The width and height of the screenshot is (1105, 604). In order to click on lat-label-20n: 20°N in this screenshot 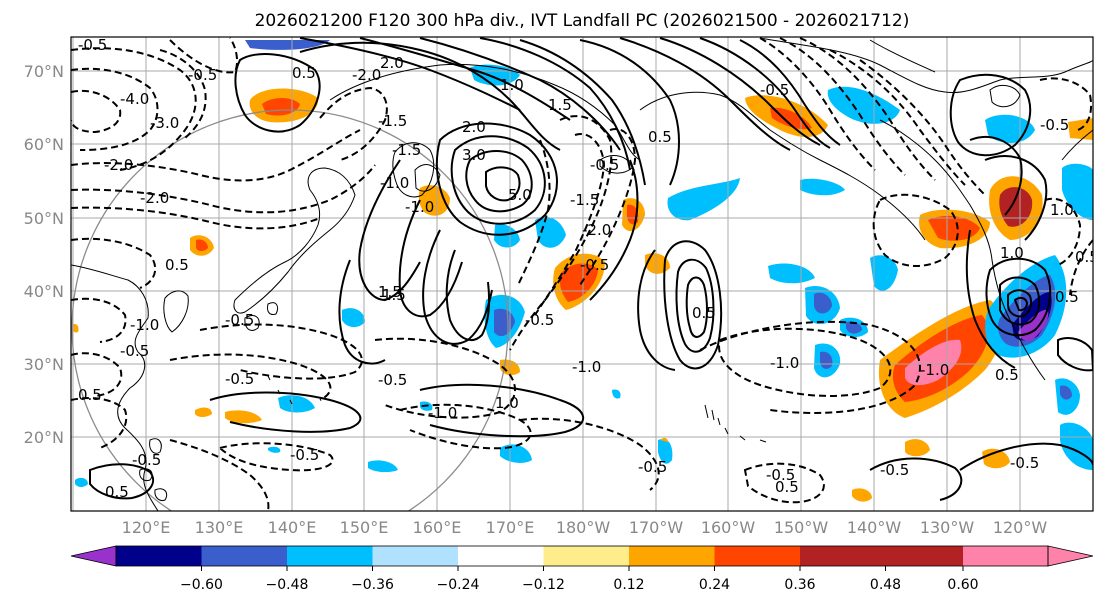, I will do `click(44, 437)`.